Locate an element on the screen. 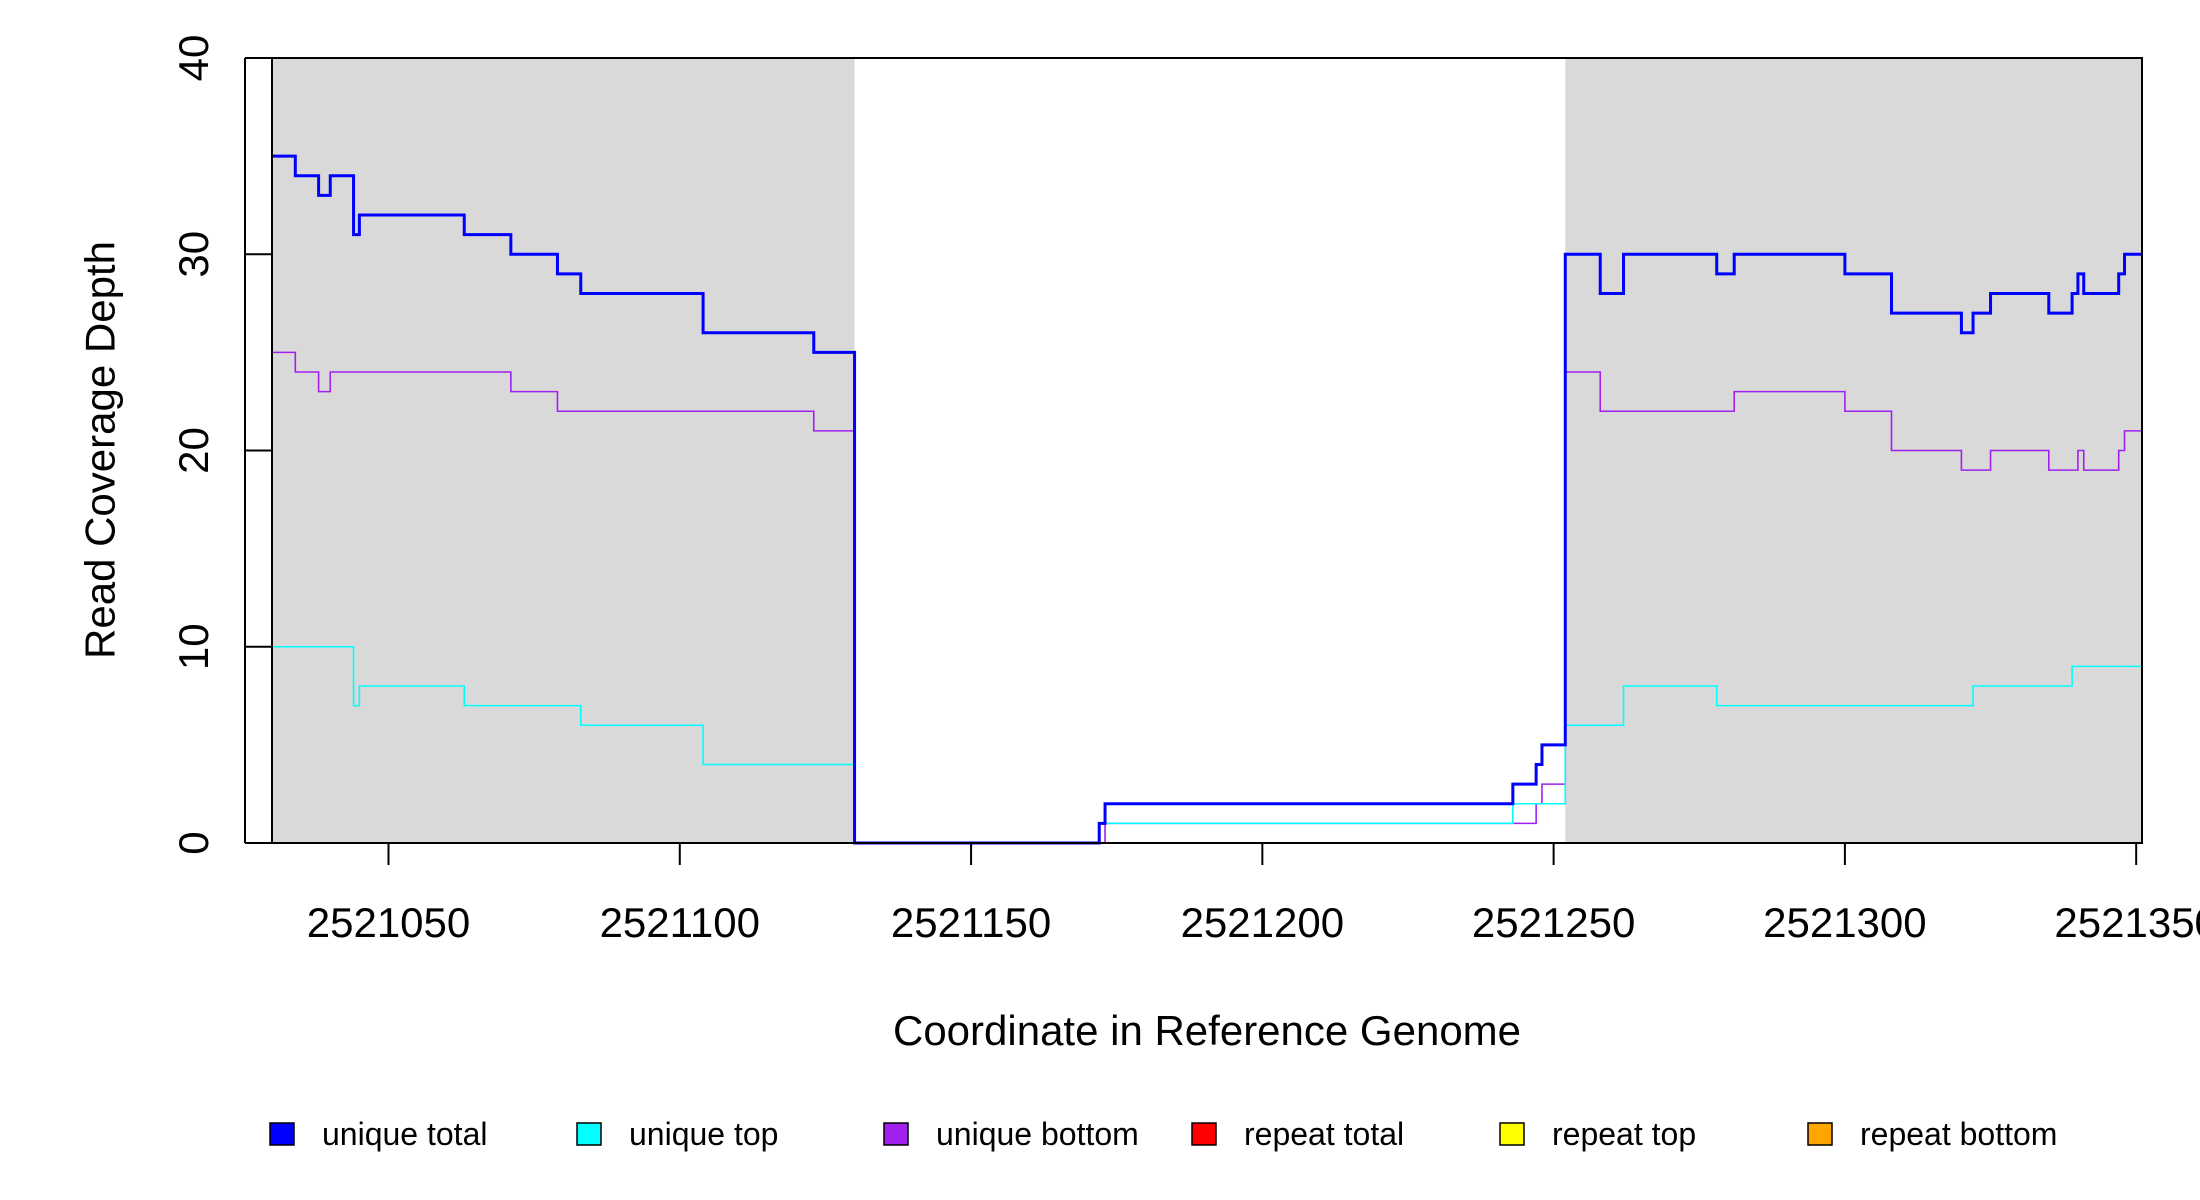  legend-swatch-repeat-total is located at coordinates (1204, 1134).